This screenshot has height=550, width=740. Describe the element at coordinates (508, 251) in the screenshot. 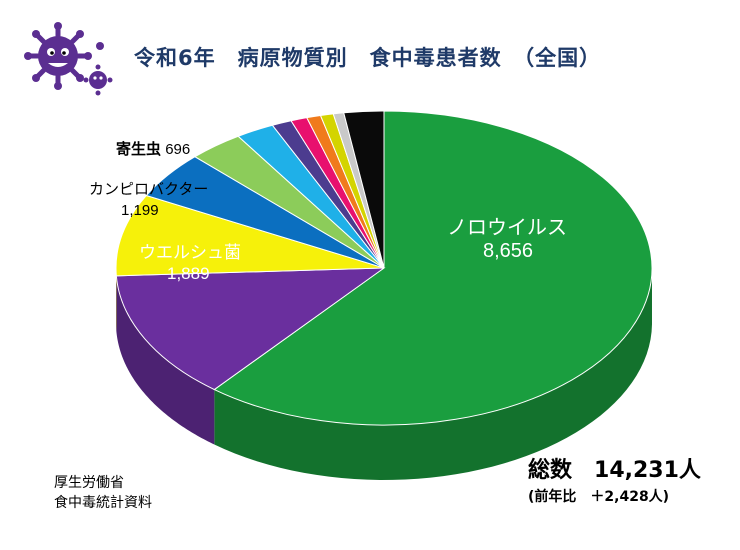

I see `label-norovirus-value: 8,656` at that location.